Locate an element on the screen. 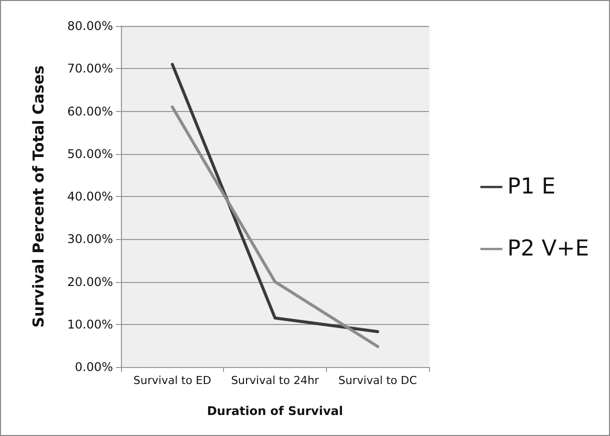 The image size is (610, 436). x-tick-label: Survival to DC is located at coordinates (378, 380).